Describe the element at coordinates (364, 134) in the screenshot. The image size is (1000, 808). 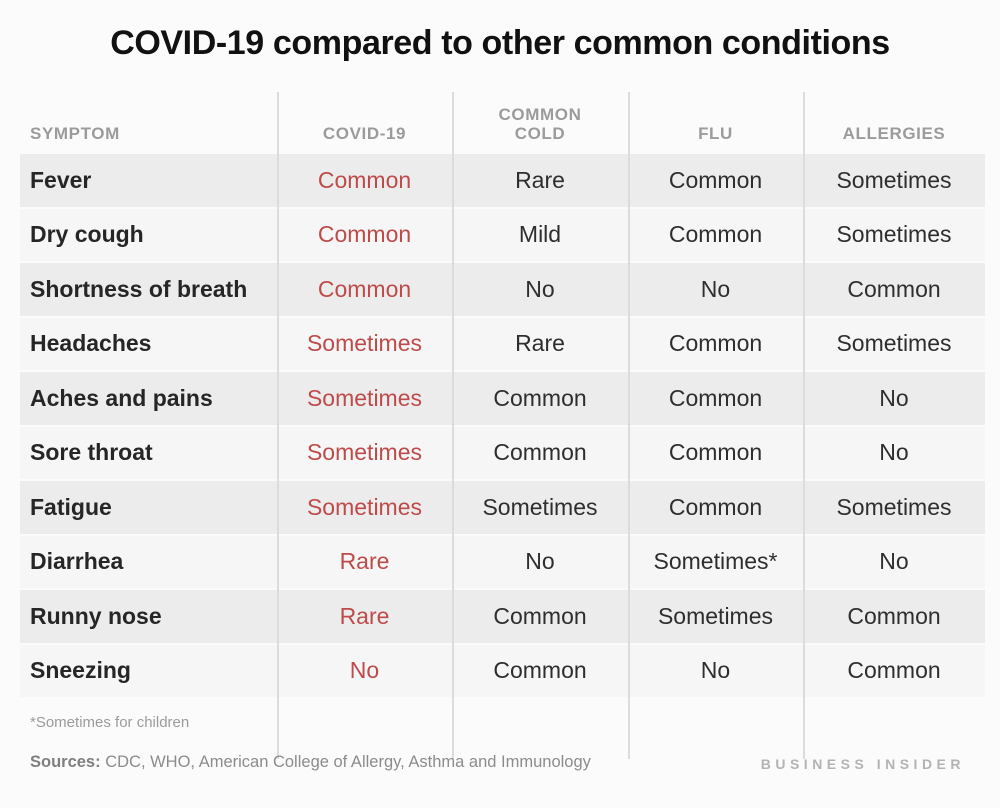
I see `column-header-covid19: COVID-19` at that location.